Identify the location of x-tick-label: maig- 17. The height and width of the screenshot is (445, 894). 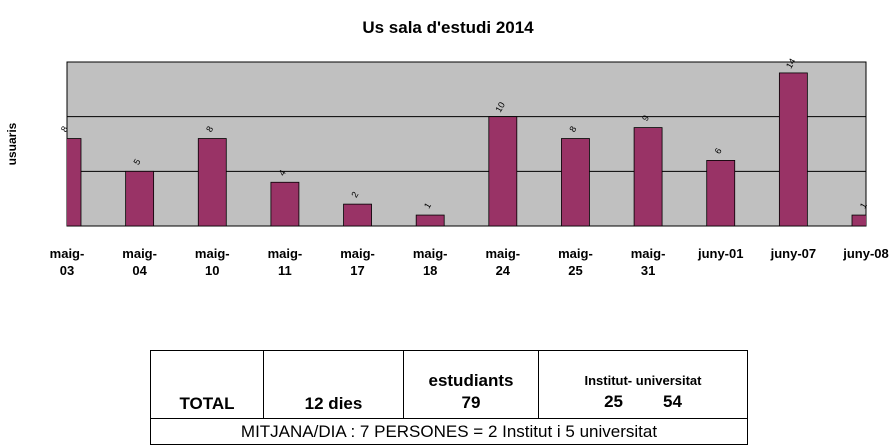
(357, 262).